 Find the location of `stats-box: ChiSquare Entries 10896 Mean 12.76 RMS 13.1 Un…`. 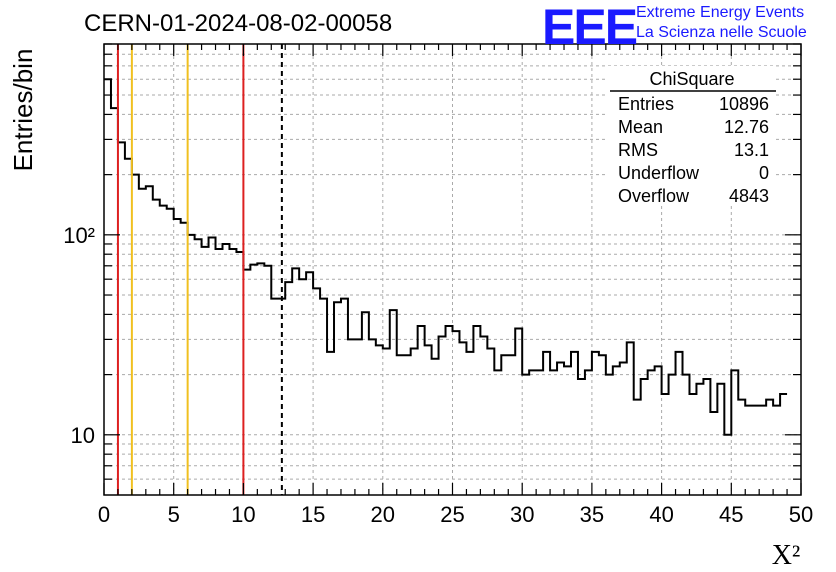

stats-box: ChiSquare Entries 10896 Mean 12.76 RMS 13.1 Un… is located at coordinates (691, 136).